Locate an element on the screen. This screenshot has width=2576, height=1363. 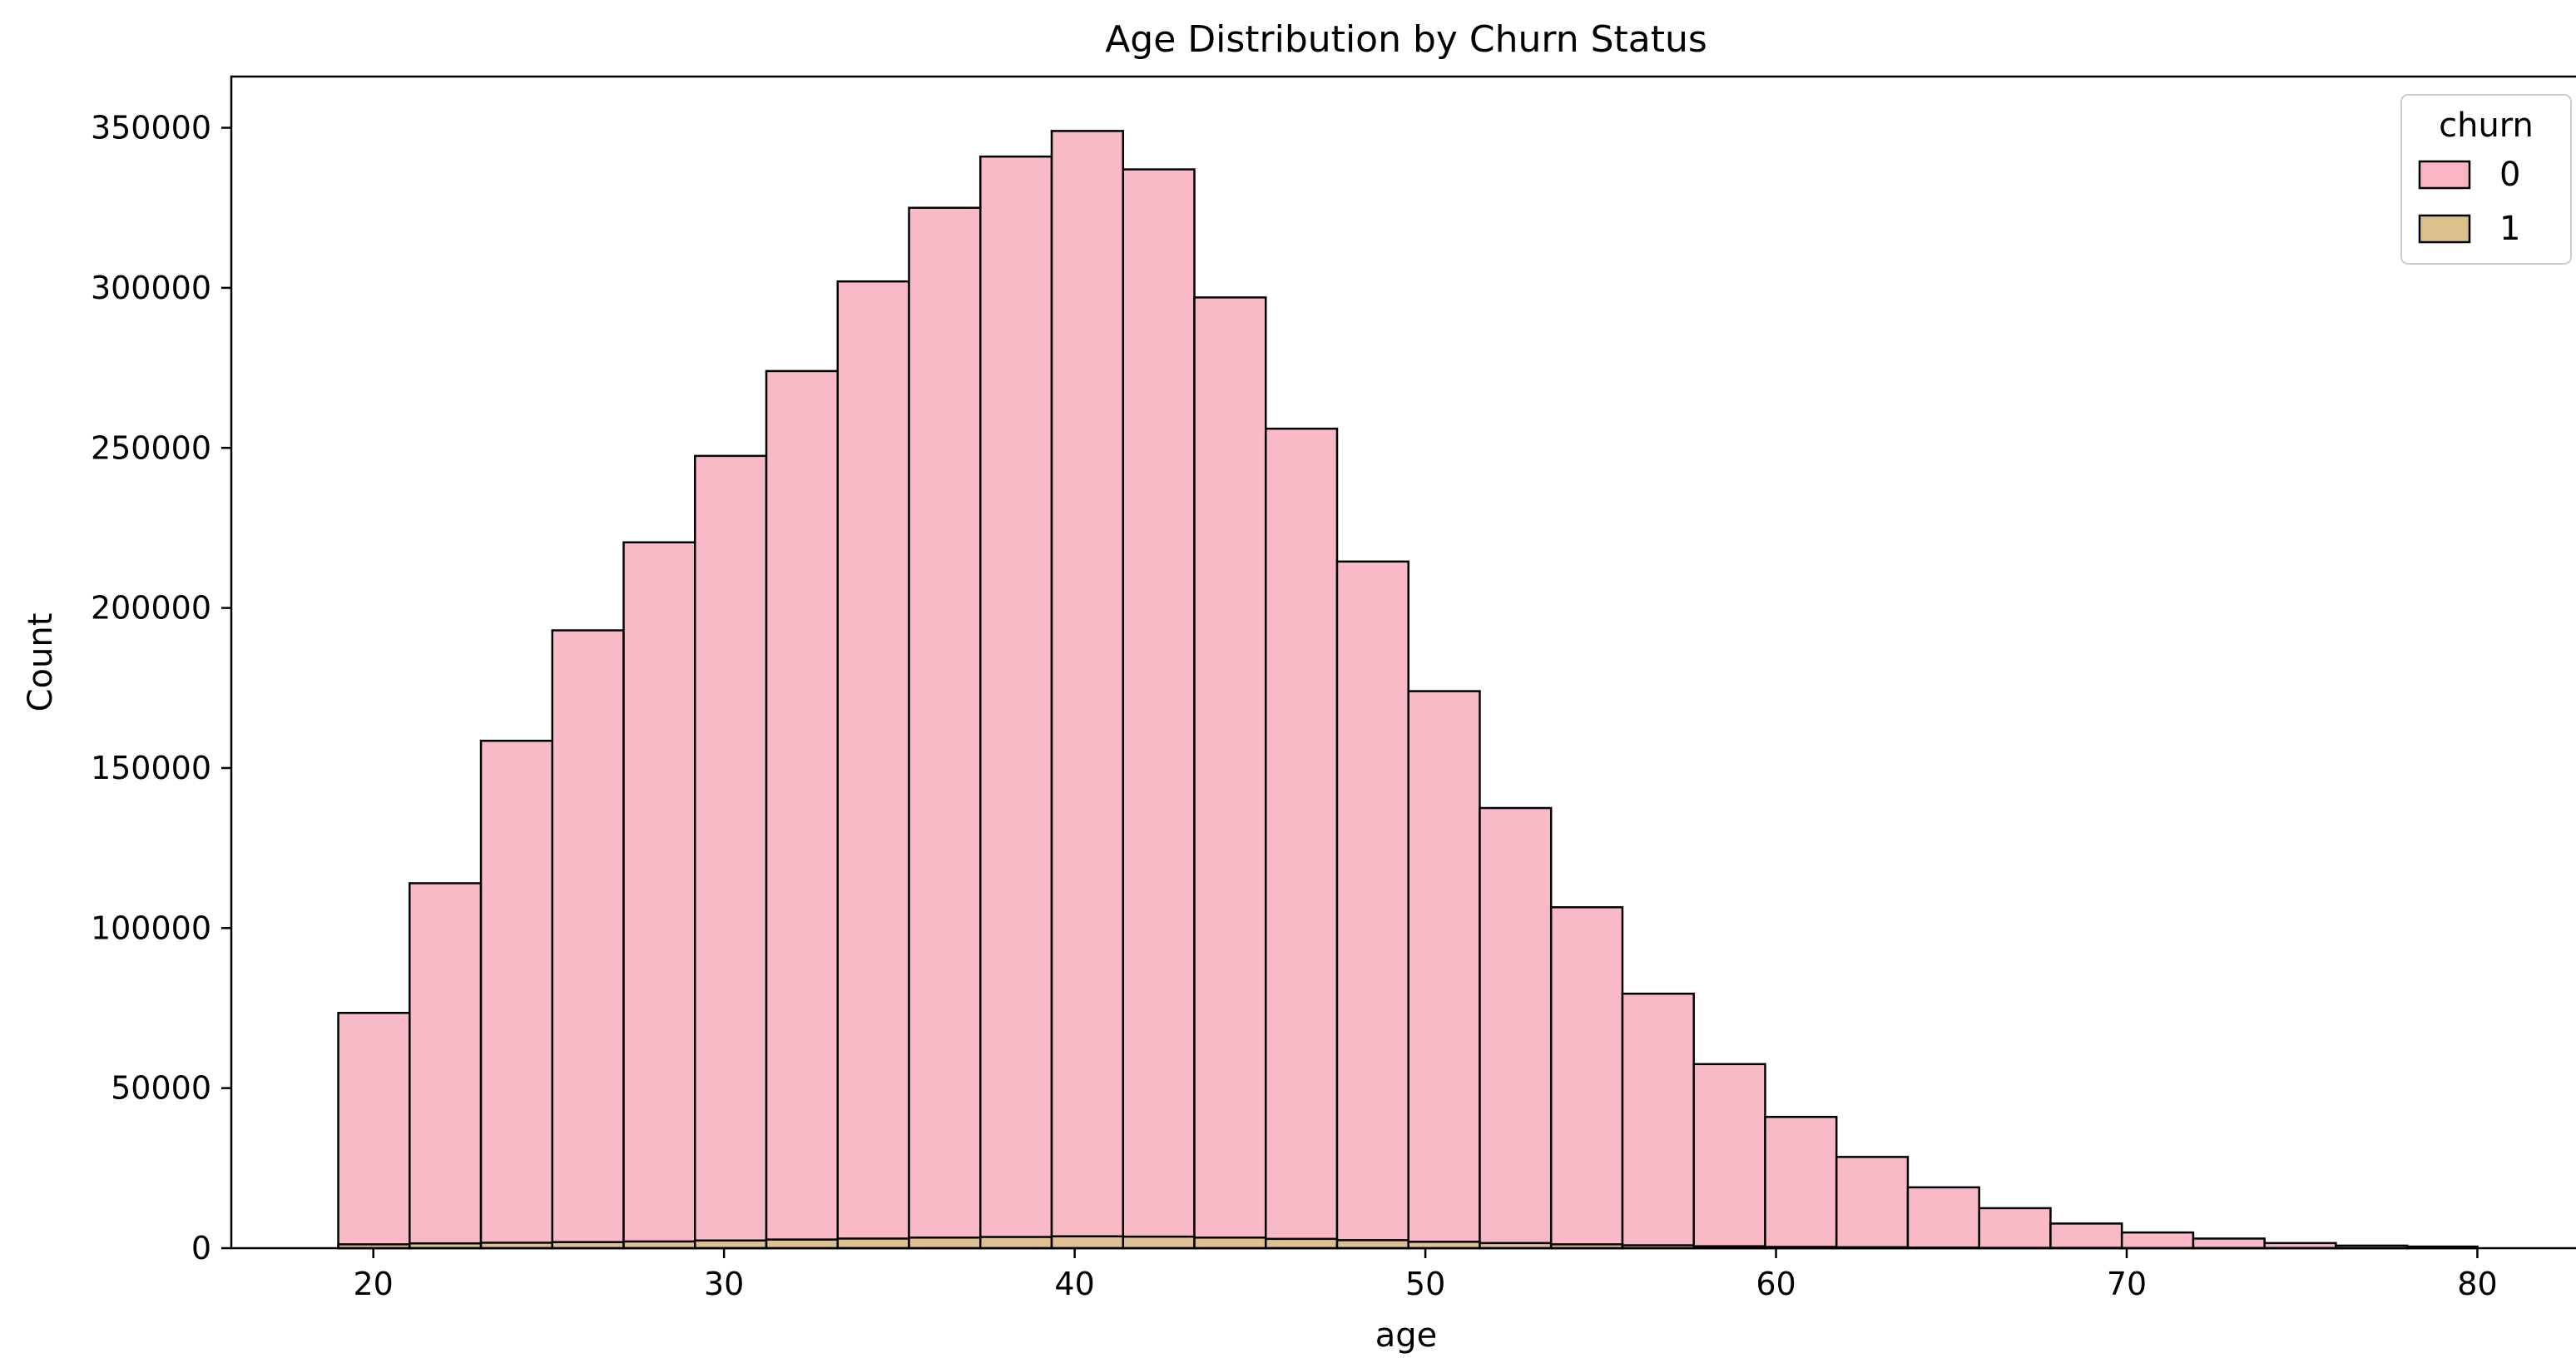
y-tick-label: 100000 is located at coordinates (151, 927).